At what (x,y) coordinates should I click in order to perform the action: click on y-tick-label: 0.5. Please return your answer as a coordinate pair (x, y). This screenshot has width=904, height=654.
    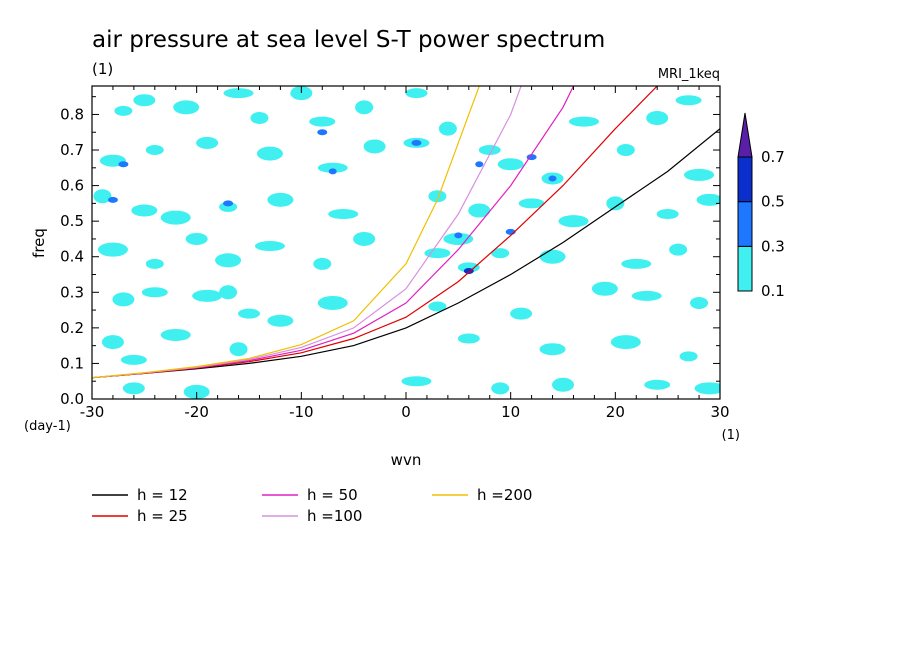
    Looking at the image, I should click on (72, 221).